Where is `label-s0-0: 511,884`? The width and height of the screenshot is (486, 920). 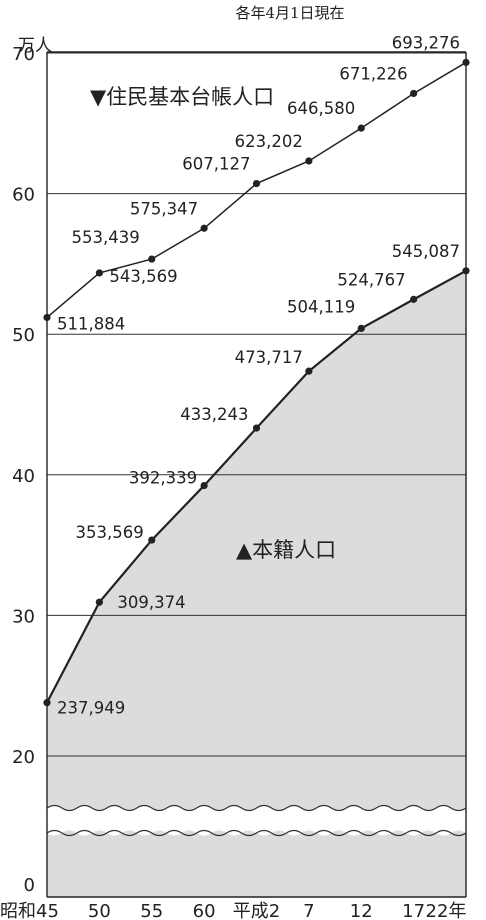
label-s0-0: 511,884 is located at coordinates (91, 323).